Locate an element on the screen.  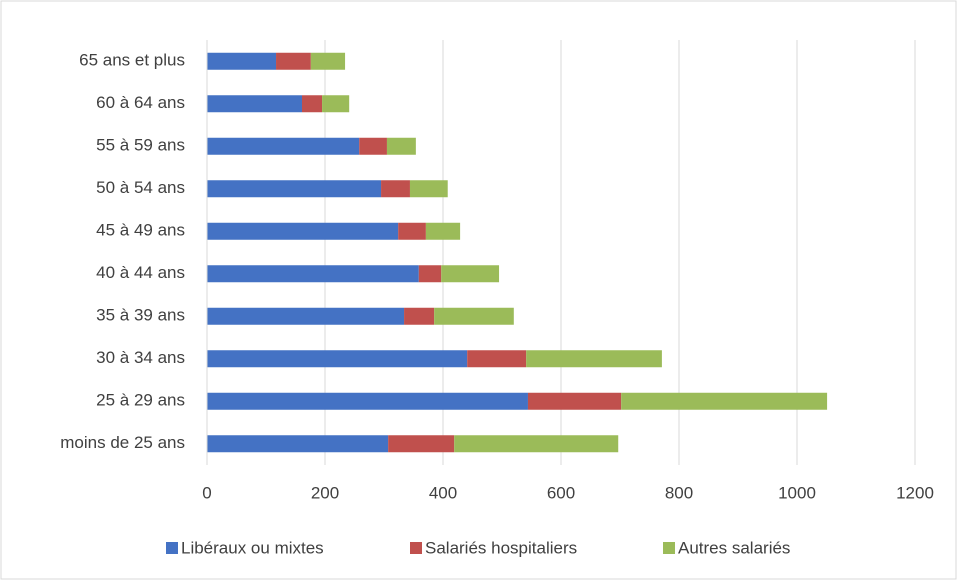
x-tick-label: 0 is located at coordinates (206, 492).